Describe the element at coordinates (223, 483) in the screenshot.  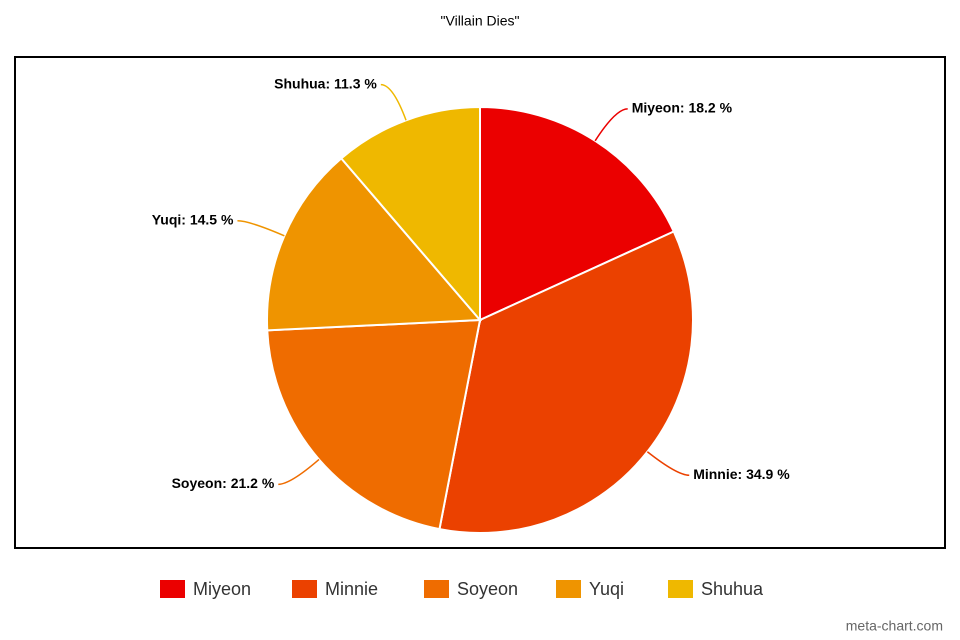
I see `data-label: Soyeon: 21.2 %` at that location.